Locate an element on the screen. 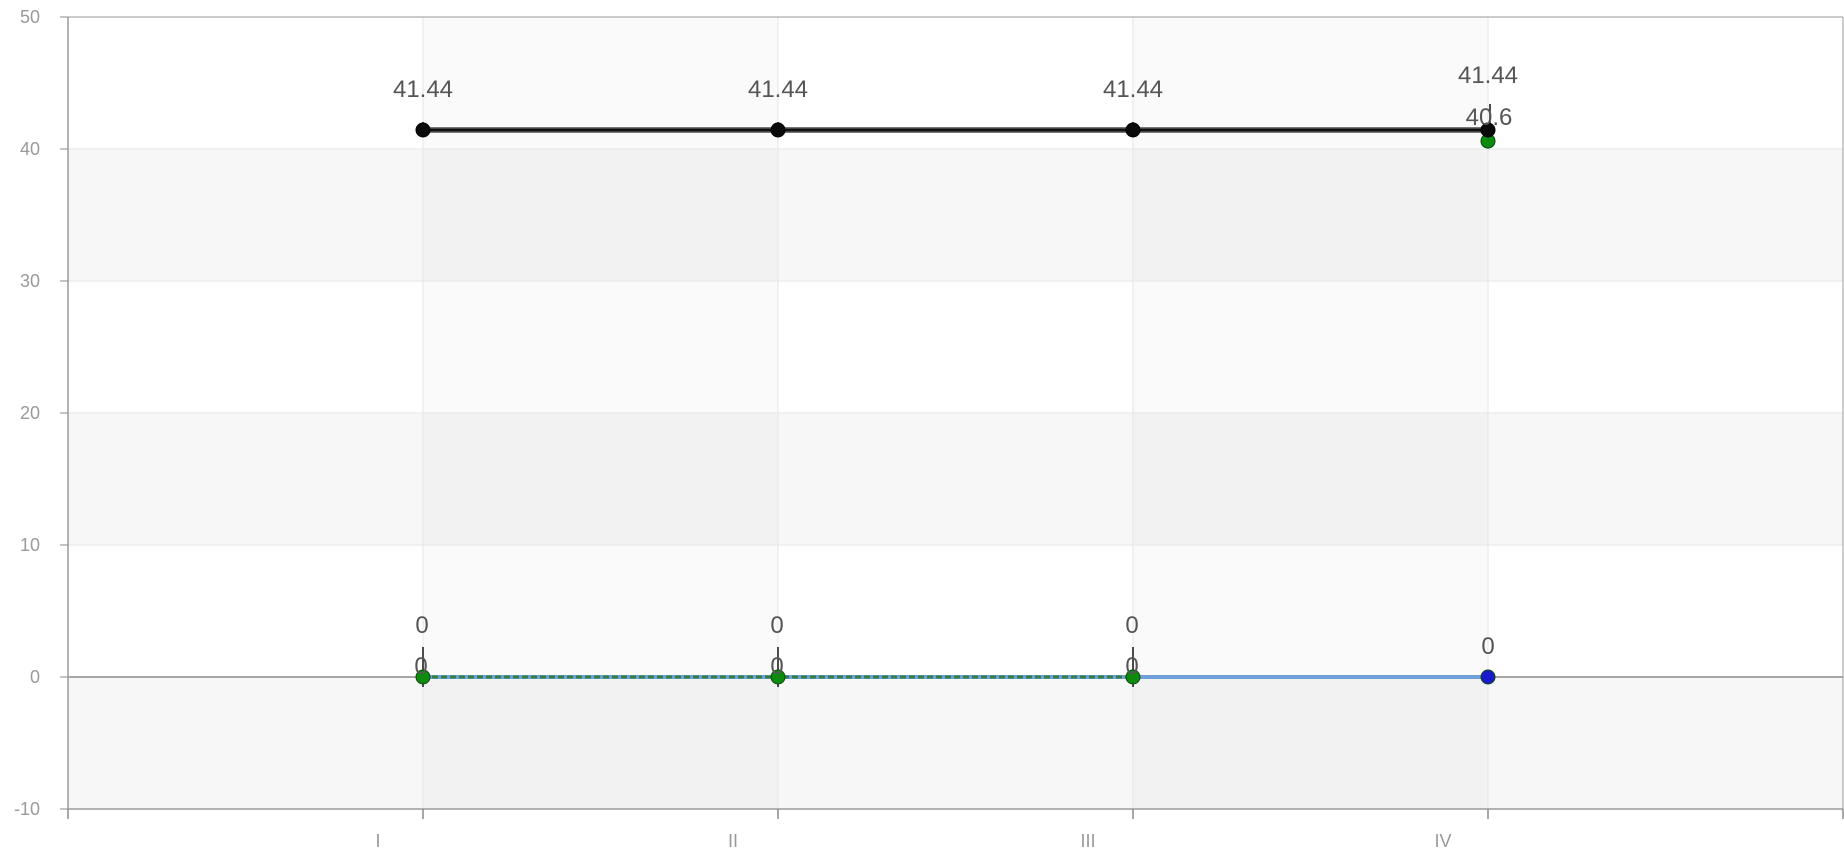 The height and width of the screenshot is (855, 1844). series-point-blue is located at coordinates (1488, 677).